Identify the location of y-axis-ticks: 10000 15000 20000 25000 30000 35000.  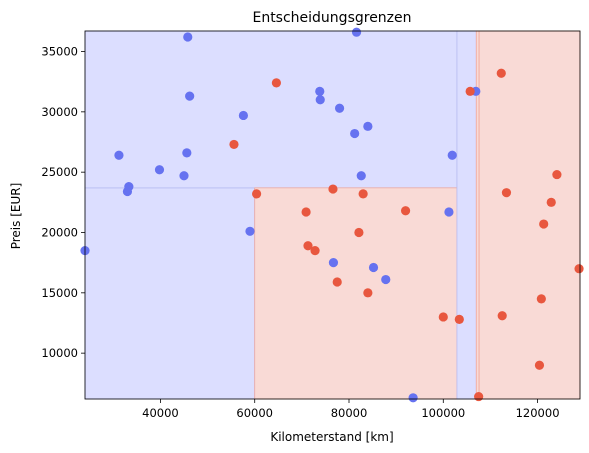
(63, 202).